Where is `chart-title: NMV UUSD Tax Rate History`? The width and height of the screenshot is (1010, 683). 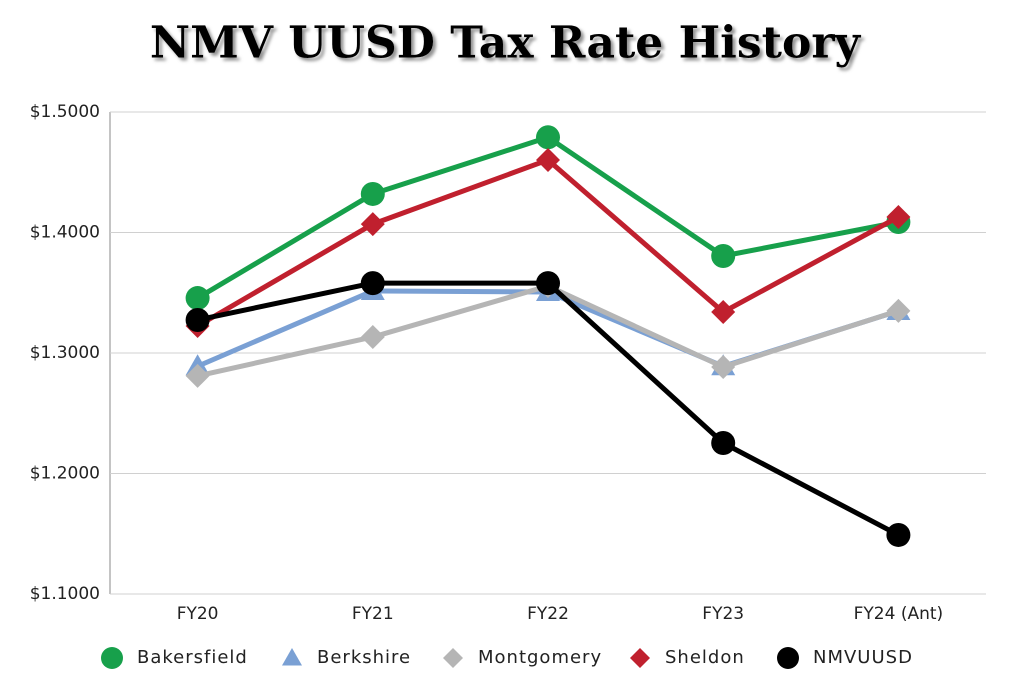 chart-title: NMV UUSD Tax Rate History is located at coordinates (506, 43).